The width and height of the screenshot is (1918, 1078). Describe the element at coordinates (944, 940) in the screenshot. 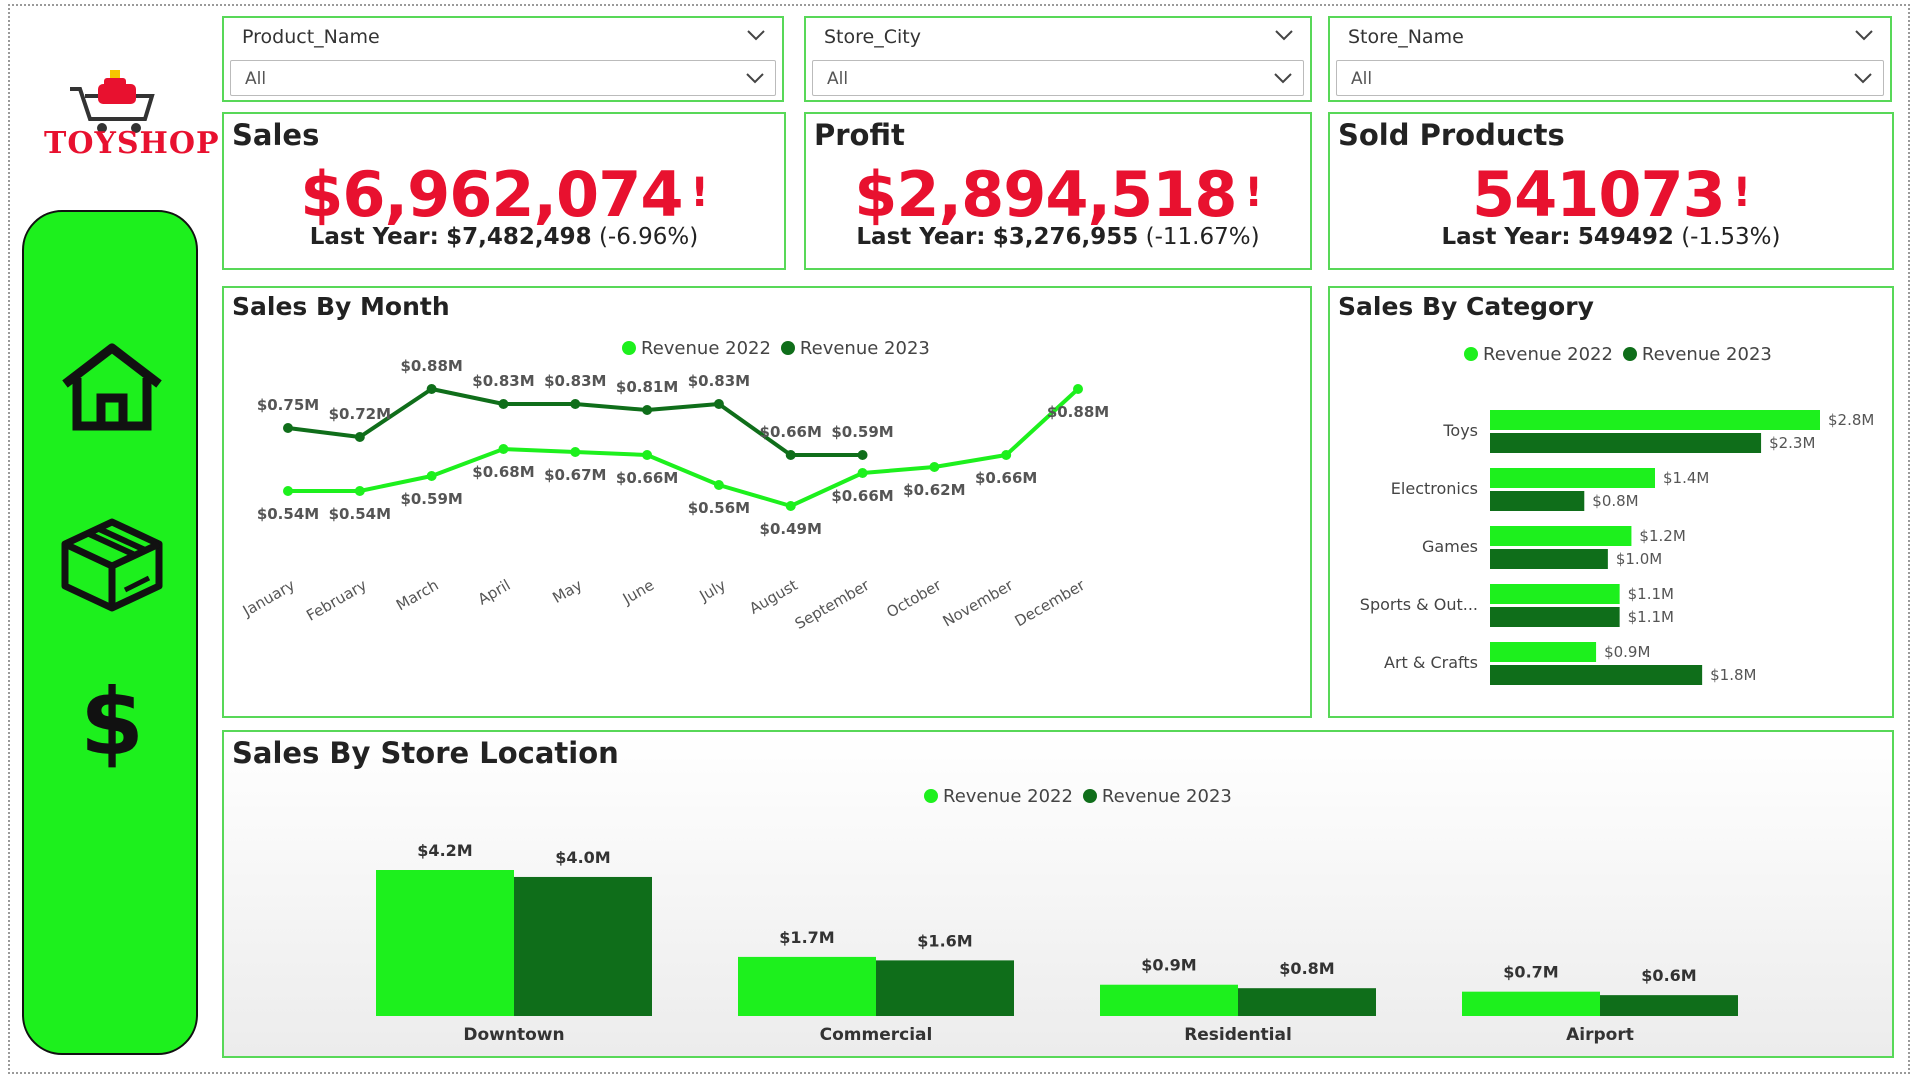

I see `column-value-label: $1.6M` at that location.